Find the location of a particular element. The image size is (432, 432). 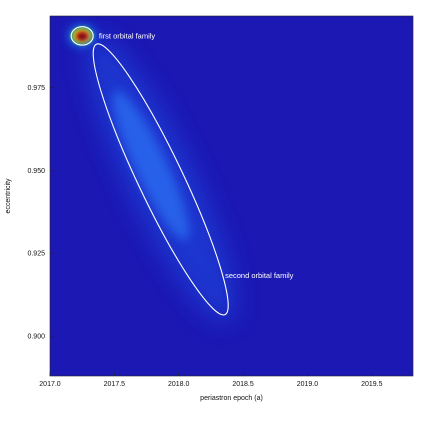

family-label: second orbital family is located at coordinates (259, 275).